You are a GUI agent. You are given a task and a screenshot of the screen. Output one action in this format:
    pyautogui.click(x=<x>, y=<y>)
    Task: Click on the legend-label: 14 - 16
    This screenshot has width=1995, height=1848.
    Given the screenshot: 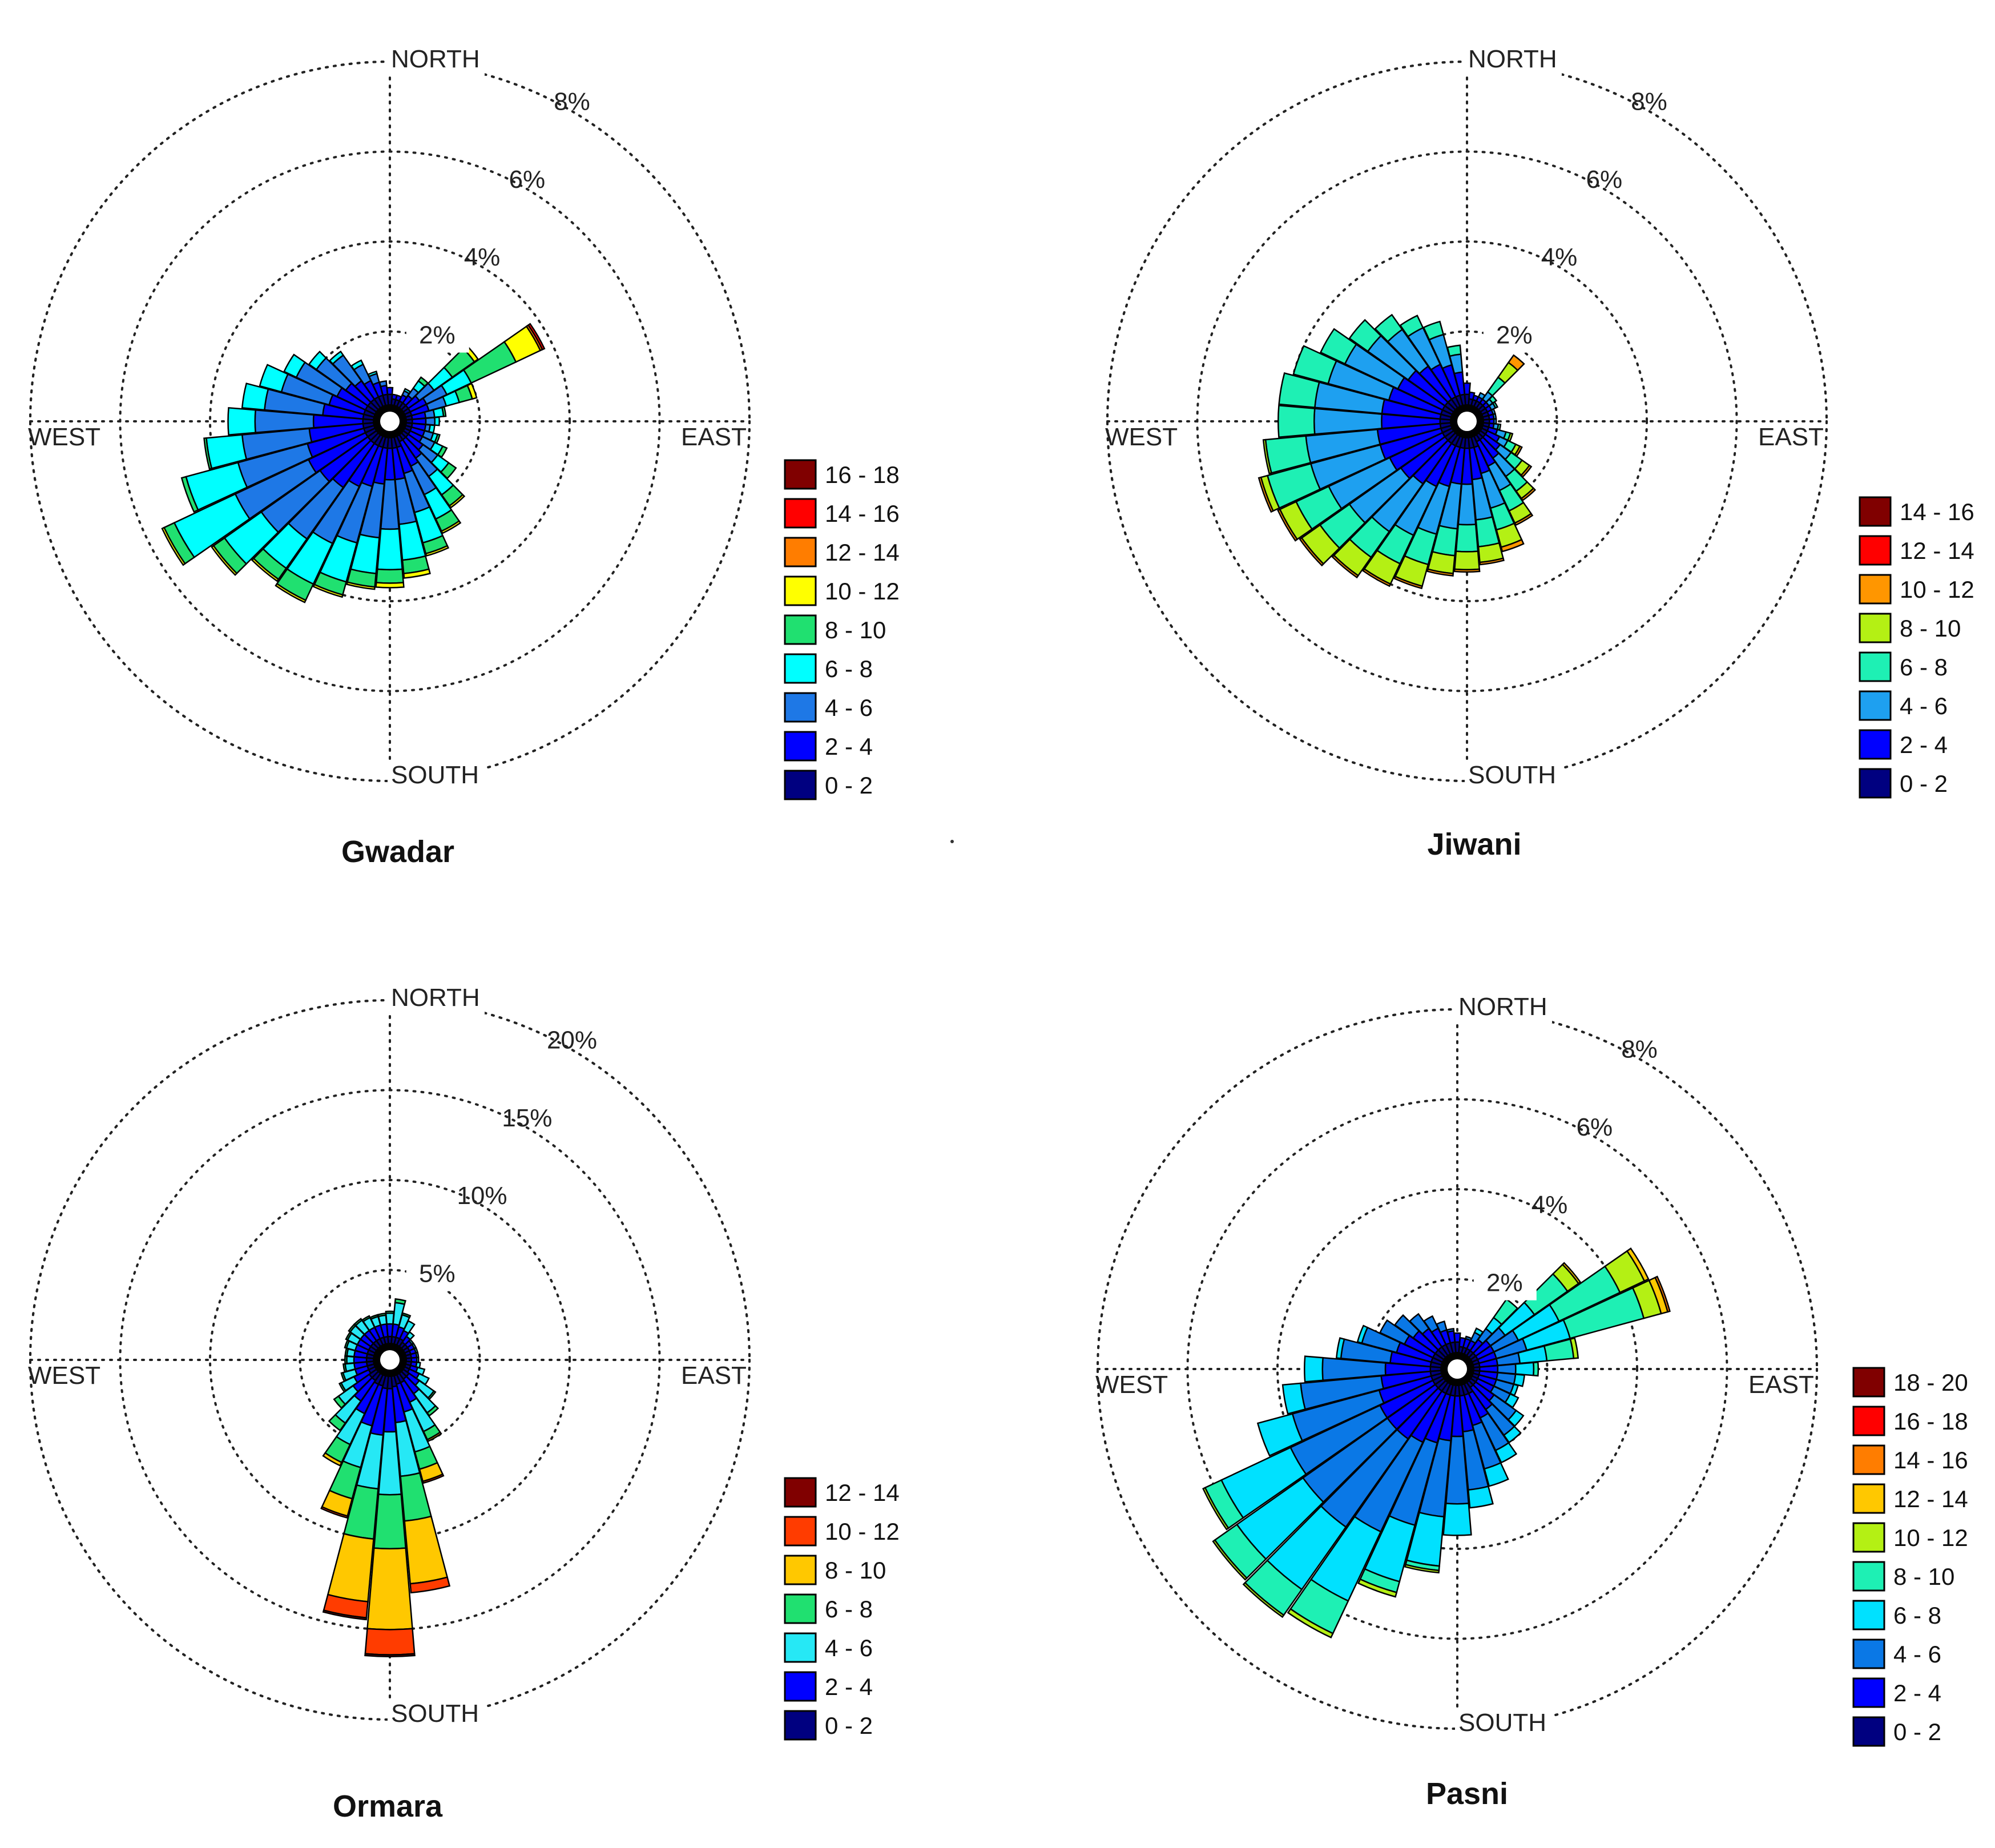 What is the action you would take?
    pyautogui.click(x=1930, y=1460)
    